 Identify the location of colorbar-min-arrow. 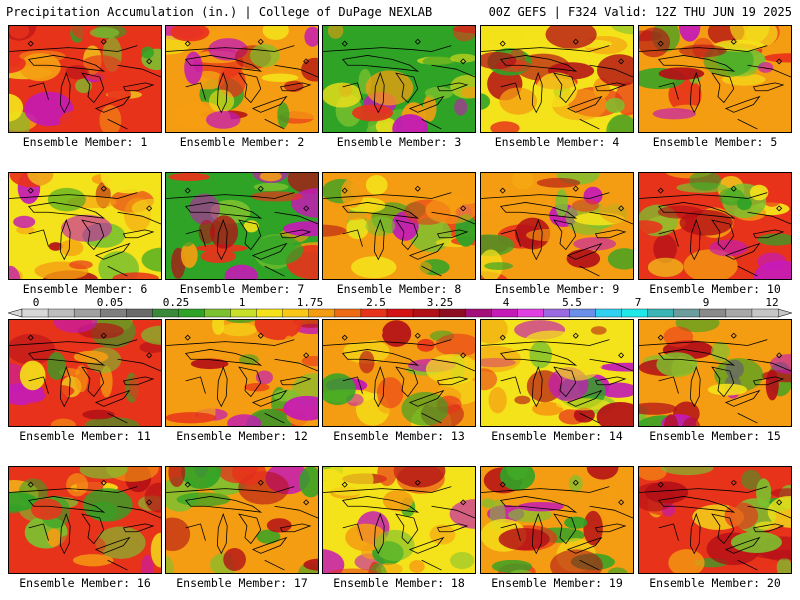
(15, 313).